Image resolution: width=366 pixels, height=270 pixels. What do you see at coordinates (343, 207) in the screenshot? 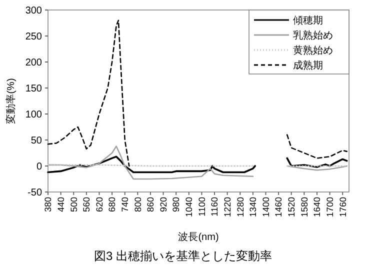
I see `x-tick-label: 1760` at bounding box center [343, 207].